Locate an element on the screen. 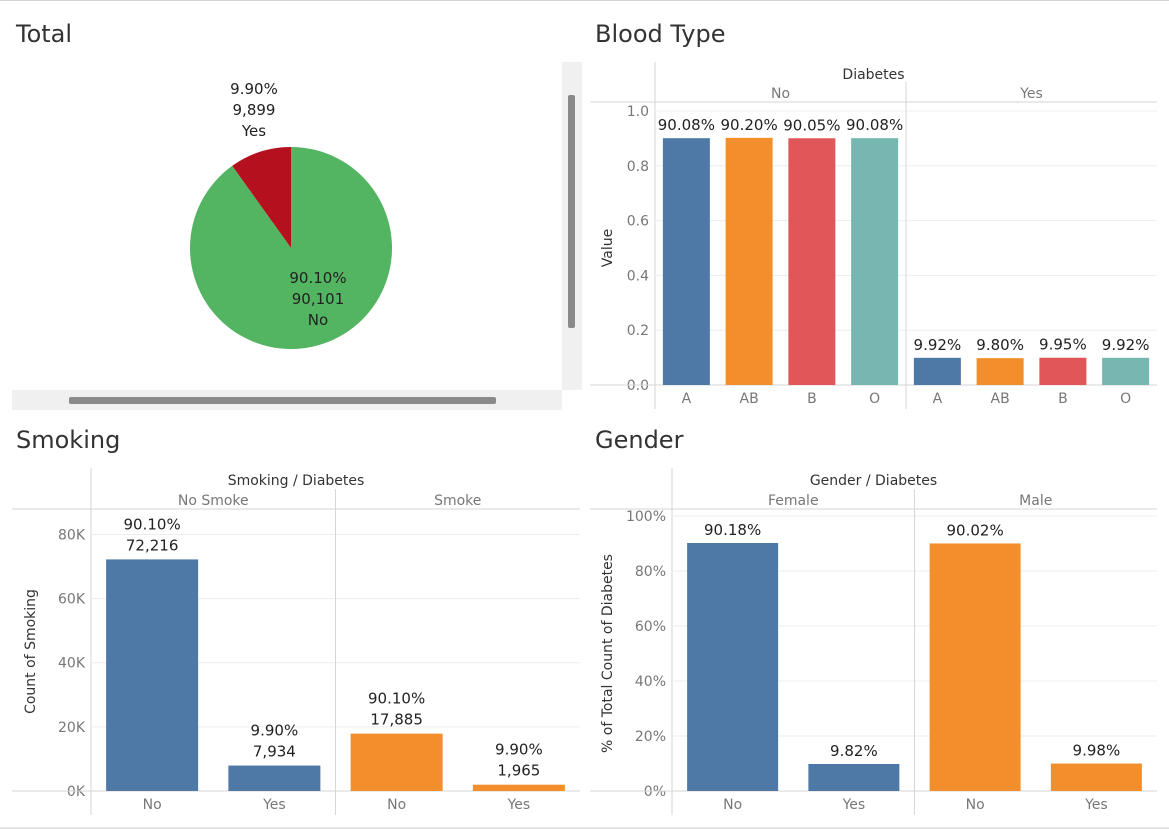 This screenshot has height=829, width=1169. y-tick-label: 80% is located at coordinates (650, 572).